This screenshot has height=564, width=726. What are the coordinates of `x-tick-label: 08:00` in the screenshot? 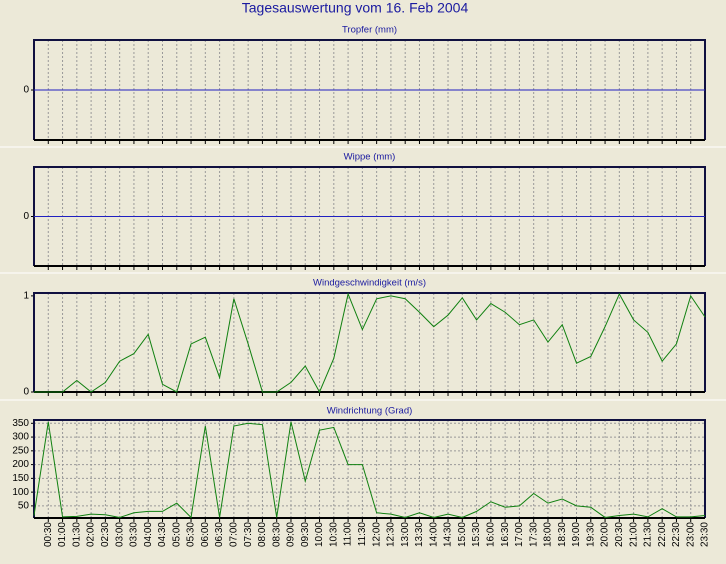 It's located at (262, 534).